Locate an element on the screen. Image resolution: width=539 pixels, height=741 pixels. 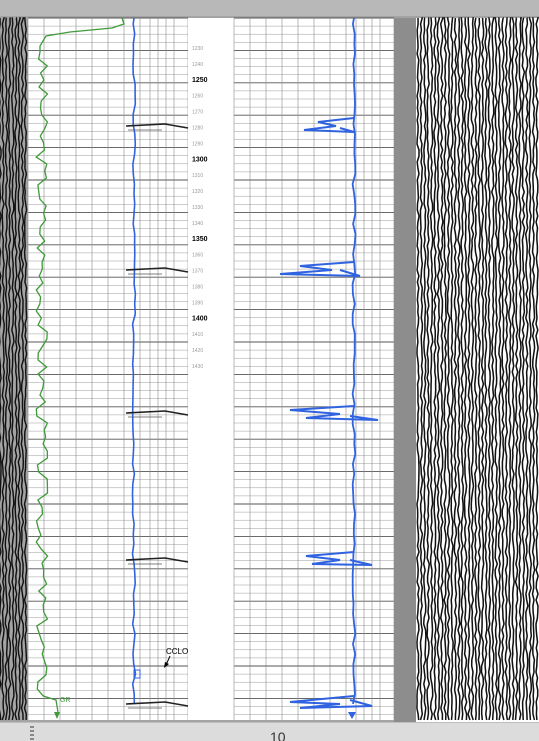
depth-label: 1270 is located at coordinates (197, 113).